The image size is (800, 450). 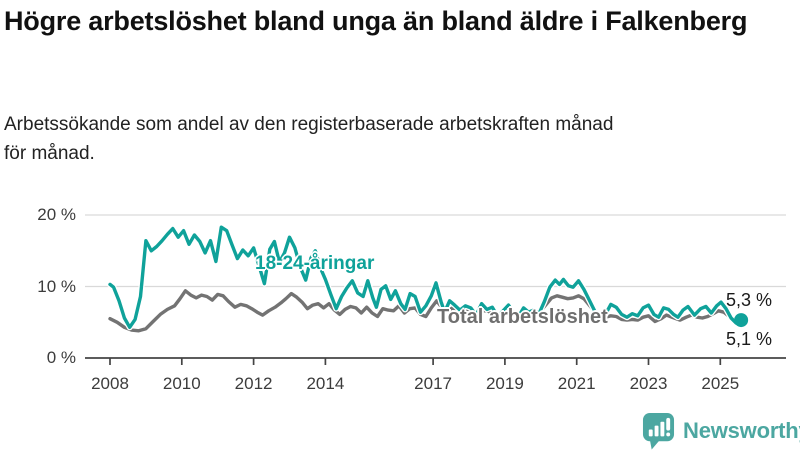 What do you see at coordinates (315, 263) in the screenshot?
I see `series-label-youth: 18-24-åringar` at bounding box center [315, 263].